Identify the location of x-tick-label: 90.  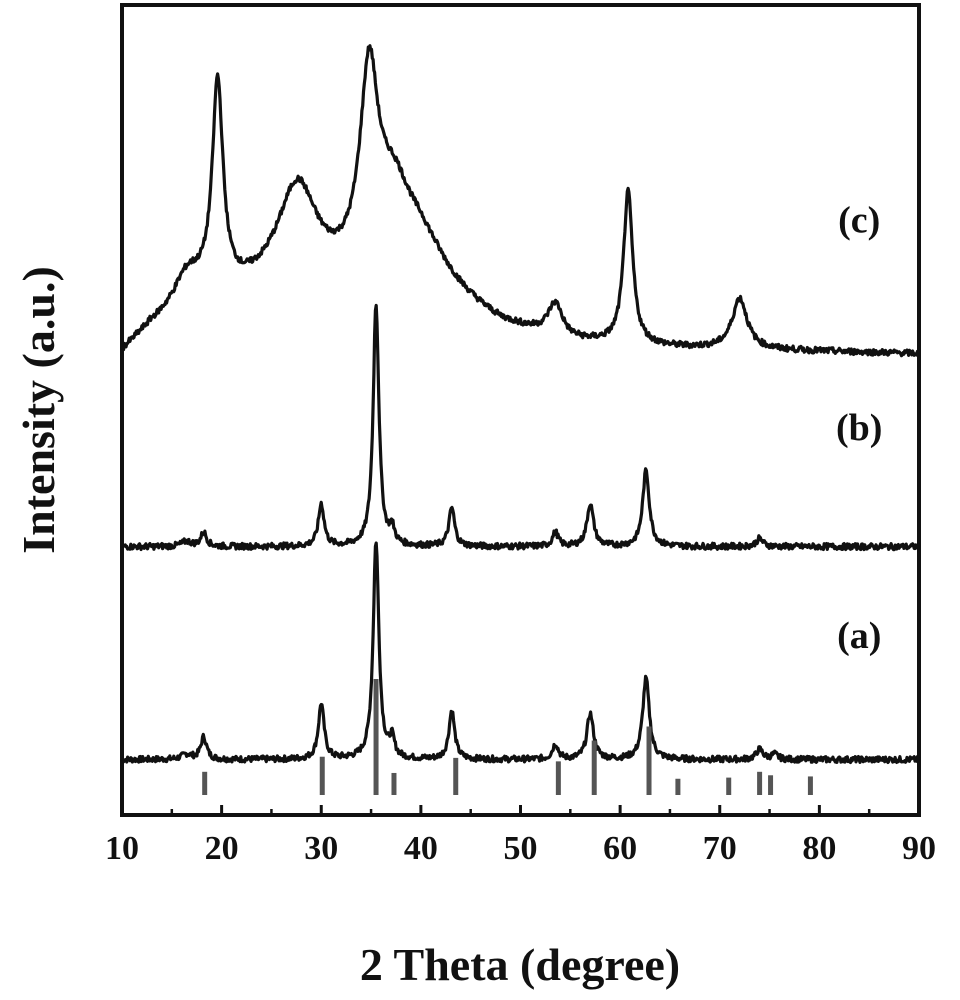
(919, 848).